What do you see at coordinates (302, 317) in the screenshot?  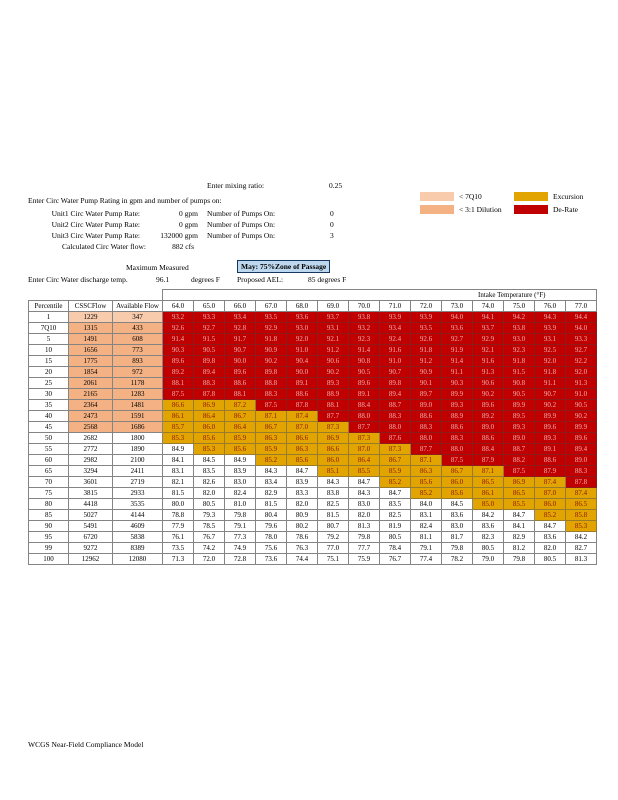 I see `mixed-temp-cell: 93.6` at bounding box center [302, 317].